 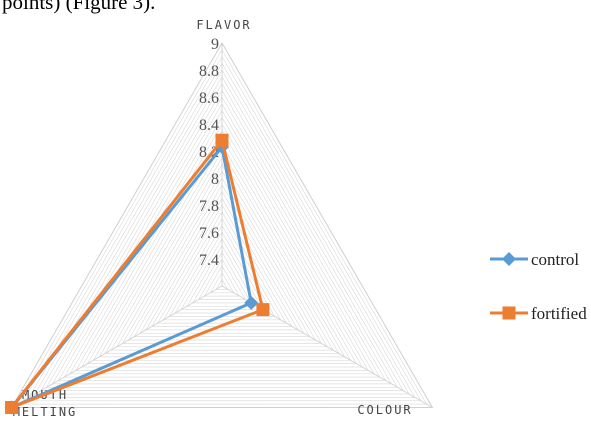 I want to click on tick-label: 8.4, so click(x=209, y=125).